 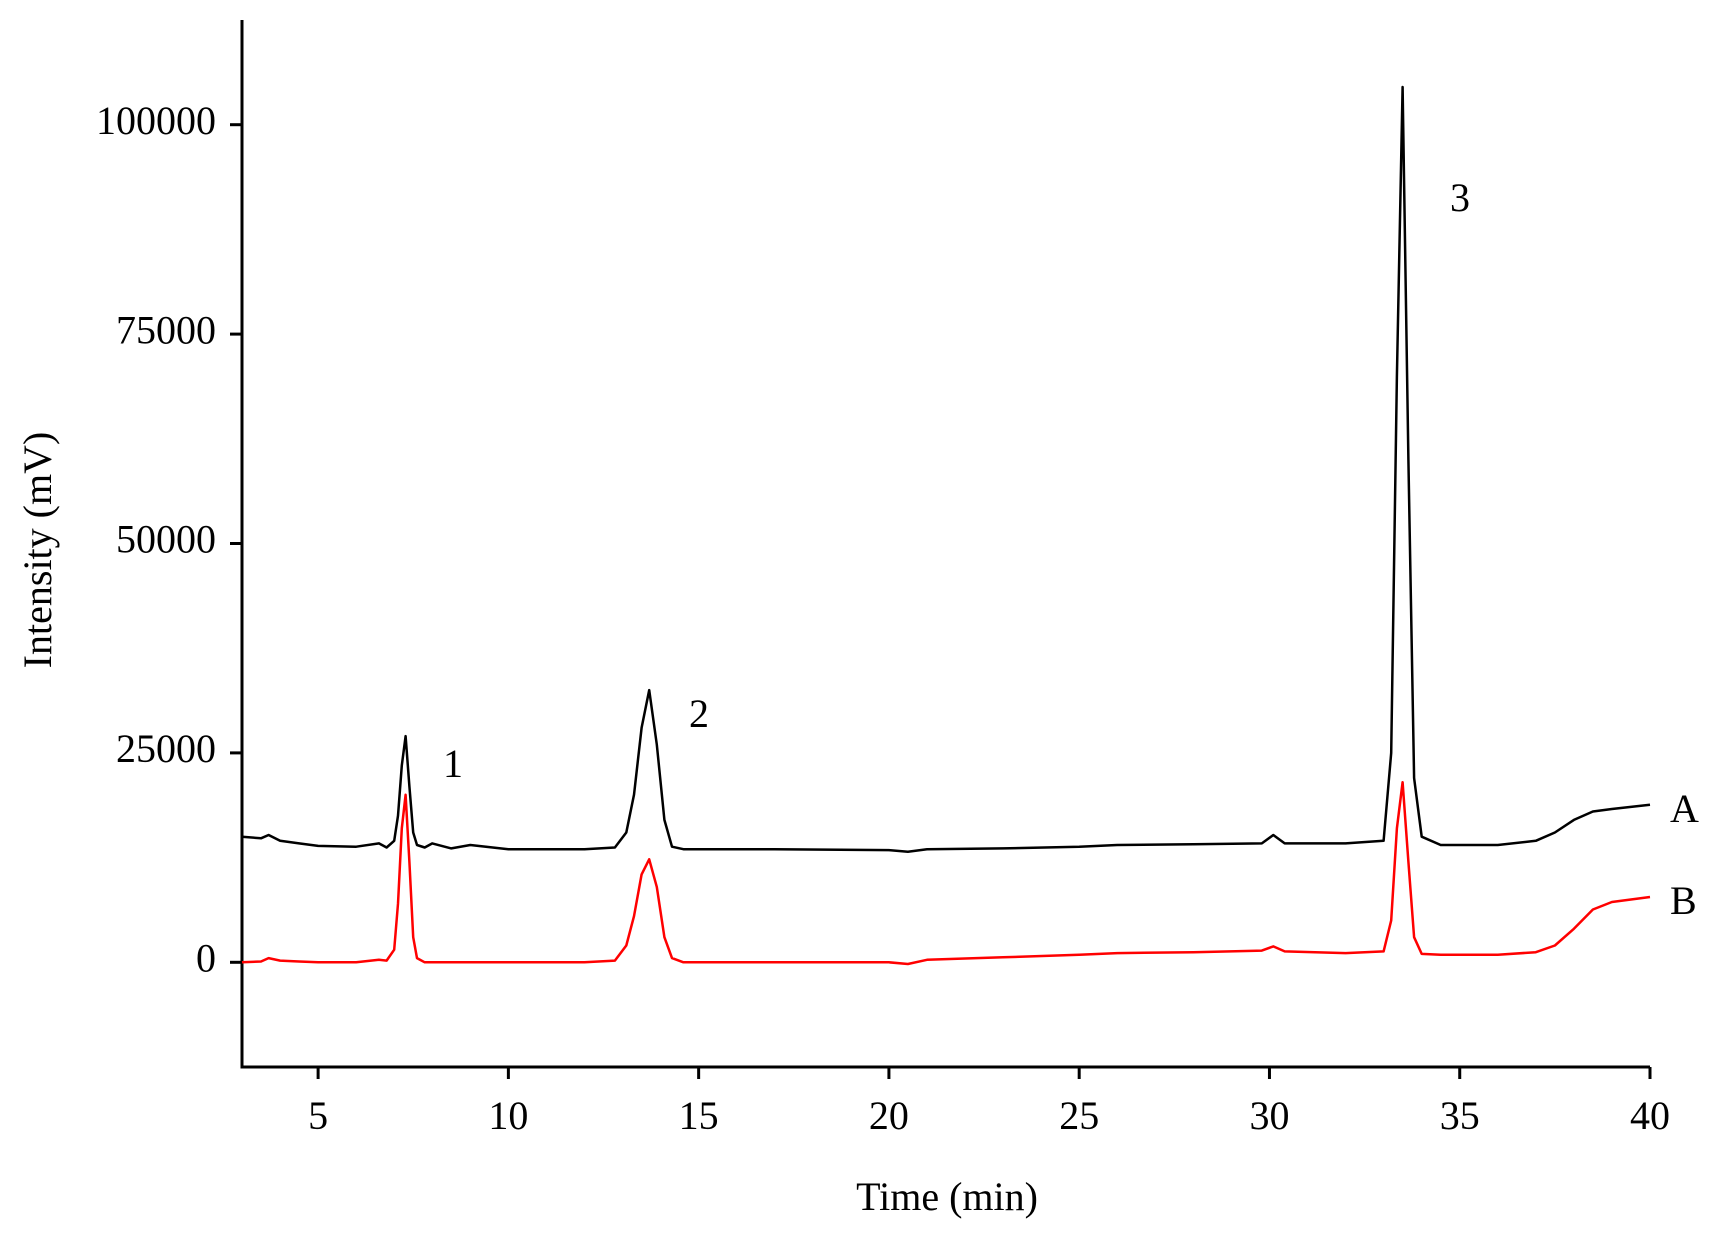 What do you see at coordinates (1269, 1115) in the screenshot?
I see `x-tick-label: 30` at bounding box center [1269, 1115].